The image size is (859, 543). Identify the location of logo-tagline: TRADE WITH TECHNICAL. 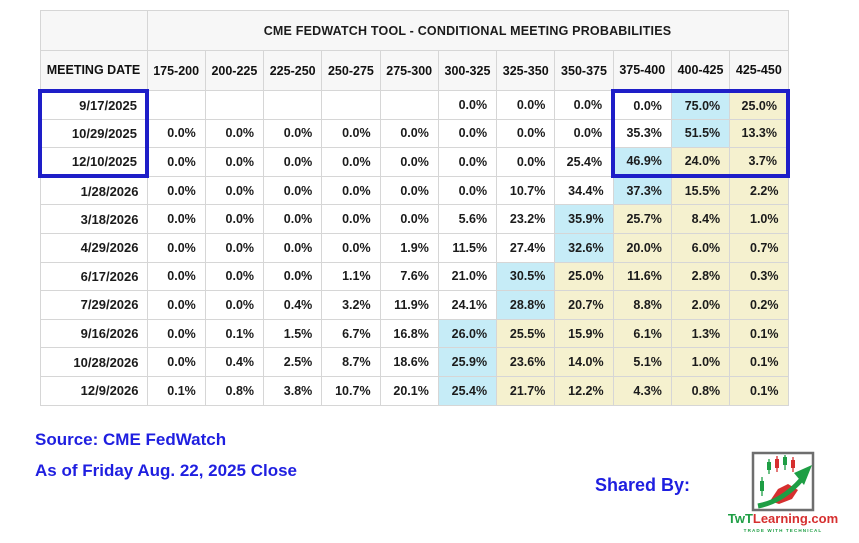
(783, 530).